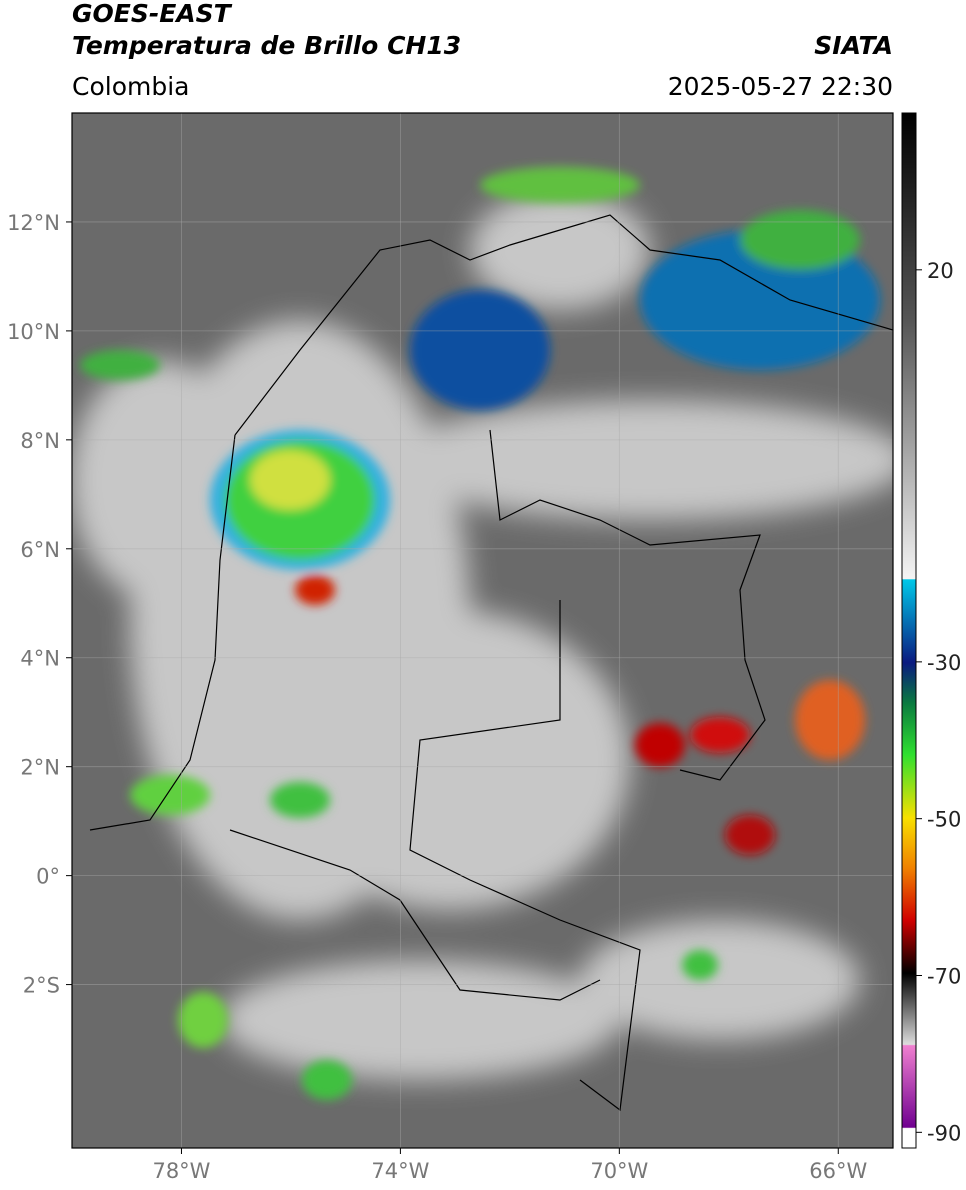 This screenshot has height=1190, width=966. Describe the element at coordinates (181, 1171) in the screenshot. I see `x-tick-label: 78°W` at that location.